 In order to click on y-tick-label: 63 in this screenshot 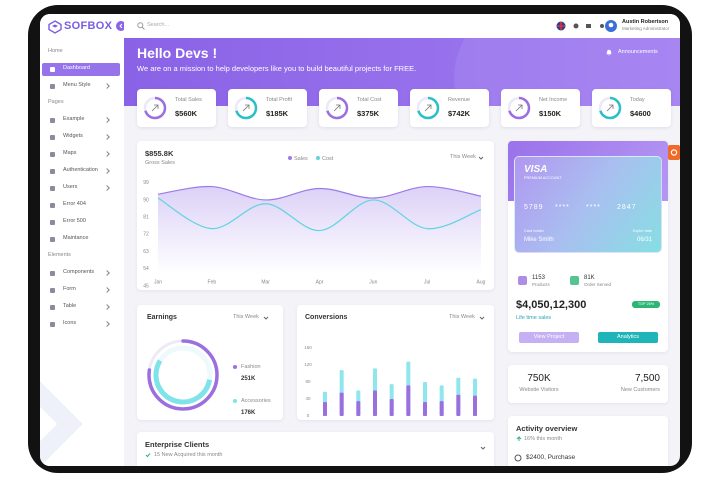, I will do `click(146, 252)`.